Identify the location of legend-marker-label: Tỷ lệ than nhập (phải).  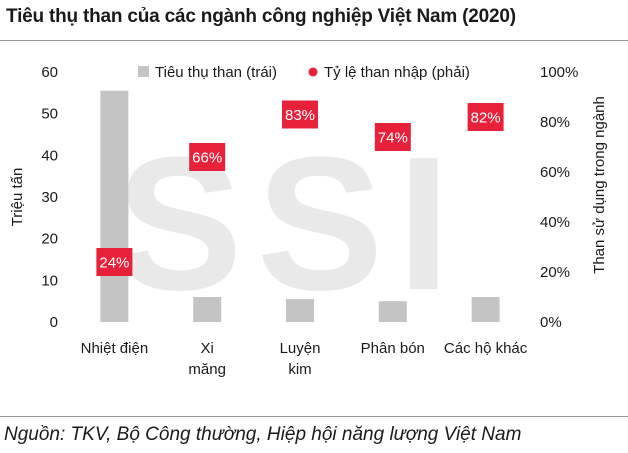
(397, 72).